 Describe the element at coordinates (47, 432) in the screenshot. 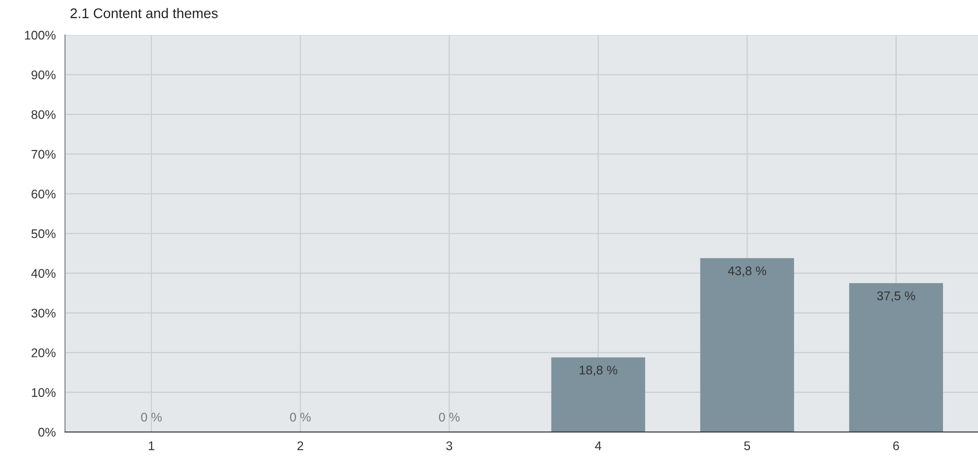

I see `y-tick-label: 0%` at that location.